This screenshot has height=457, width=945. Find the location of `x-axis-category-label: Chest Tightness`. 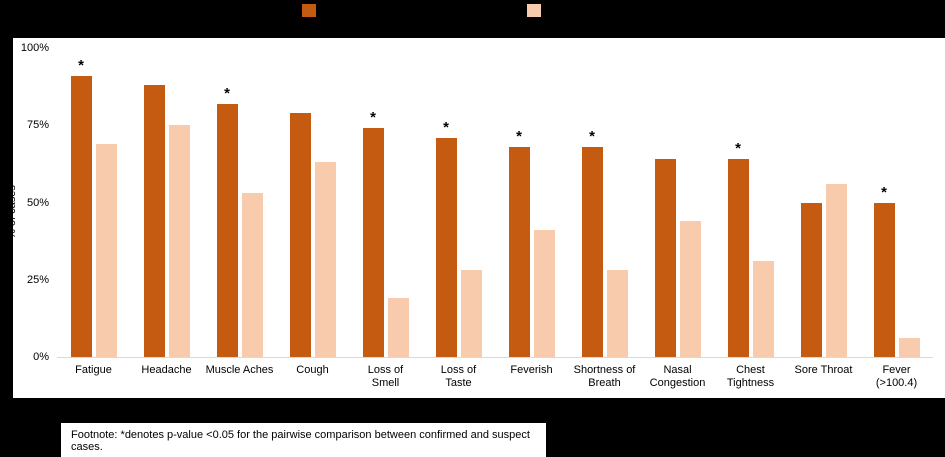

x-axis-category-label: Chest Tightness is located at coordinates (750, 376).